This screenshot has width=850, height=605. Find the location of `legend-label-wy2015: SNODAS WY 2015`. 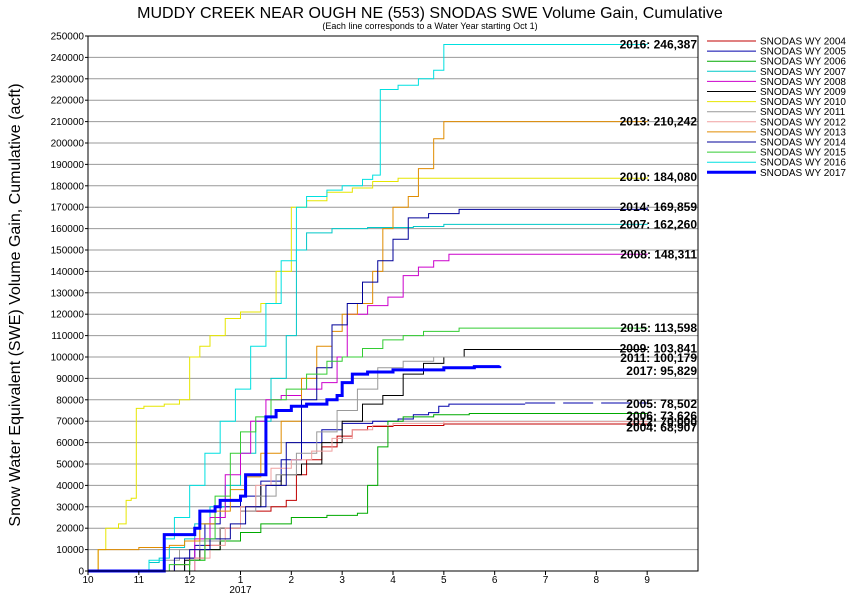

legend-label-wy2015: SNODAS WY 2015 is located at coordinates (803, 153).